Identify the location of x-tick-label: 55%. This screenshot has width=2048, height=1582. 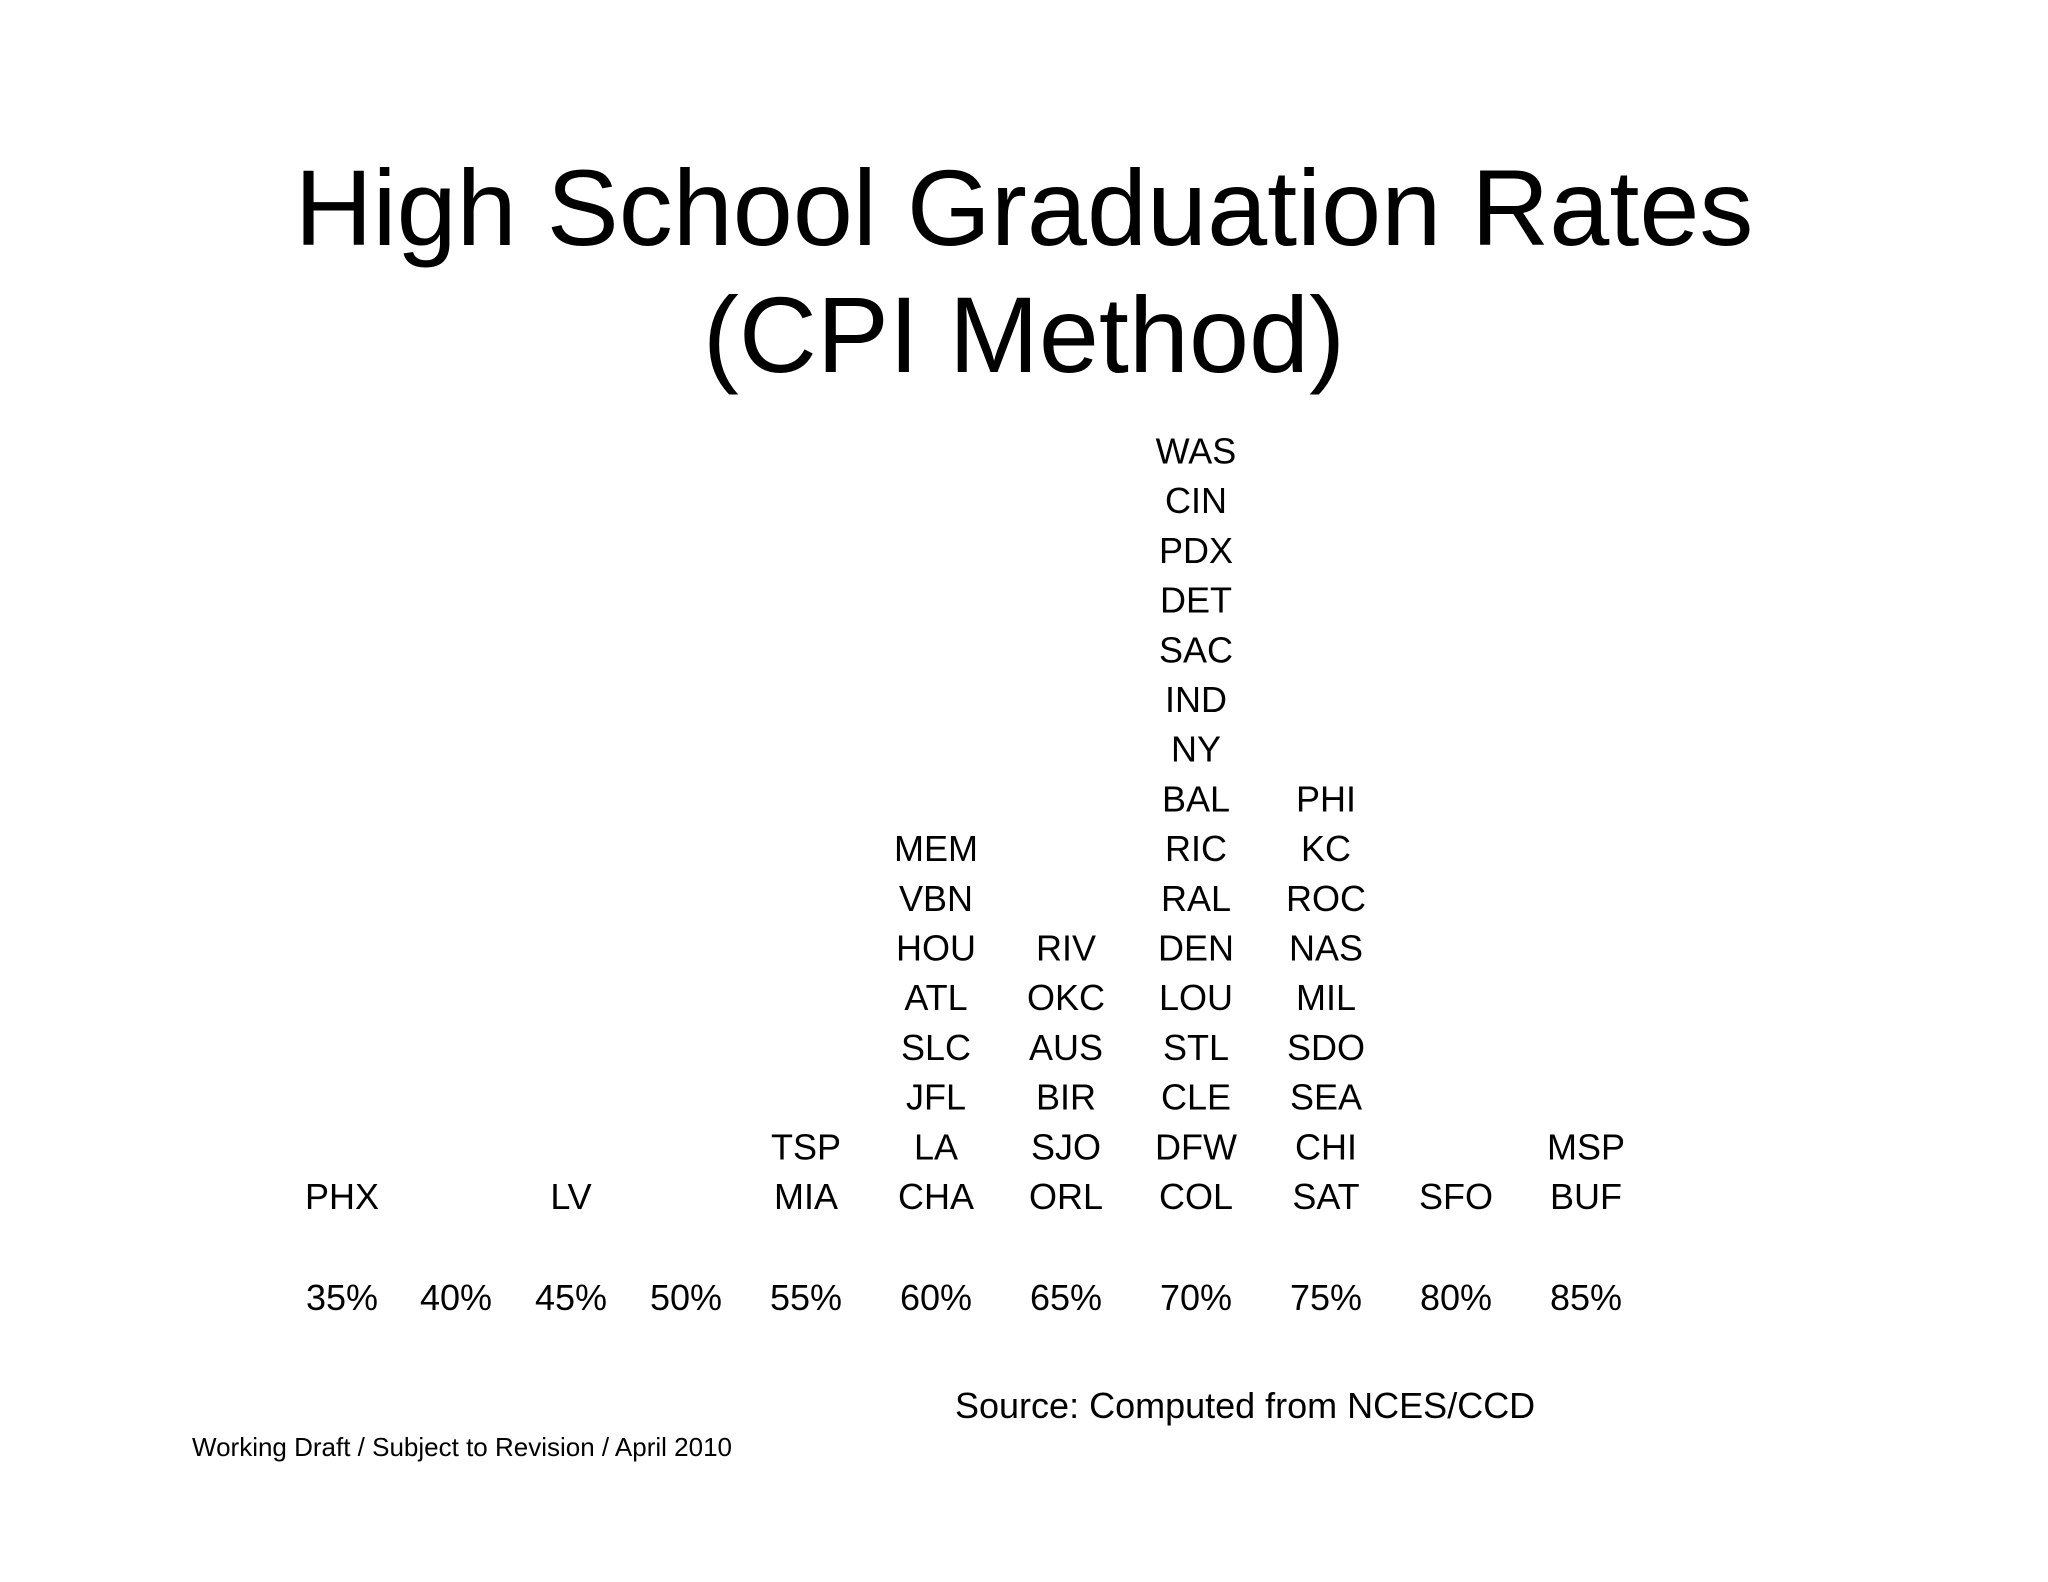
(806, 1297).